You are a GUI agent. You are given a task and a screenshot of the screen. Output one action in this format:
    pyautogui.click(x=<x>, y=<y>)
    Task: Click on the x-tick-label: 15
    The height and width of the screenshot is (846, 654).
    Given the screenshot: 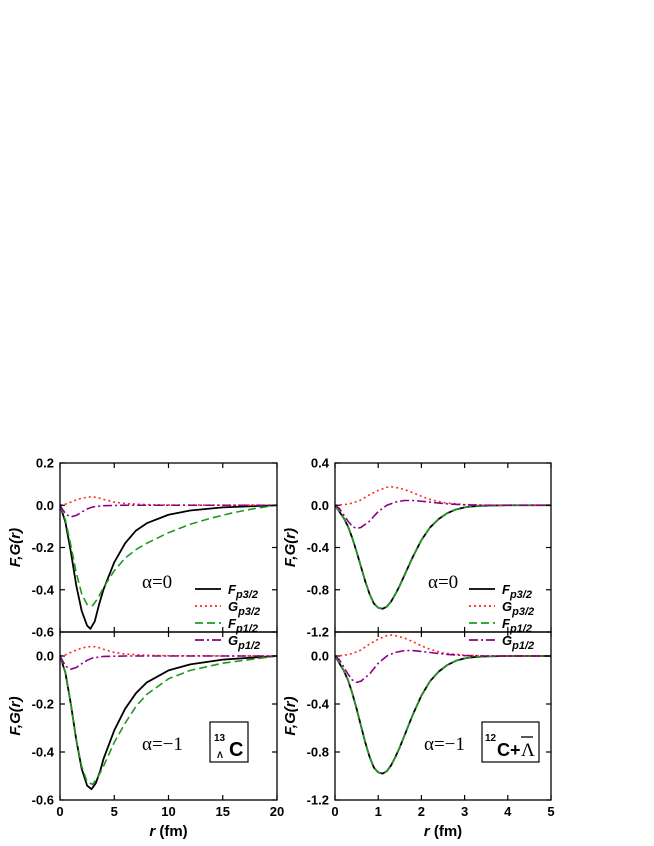 What is the action you would take?
    pyautogui.click(x=223, y=811)
    